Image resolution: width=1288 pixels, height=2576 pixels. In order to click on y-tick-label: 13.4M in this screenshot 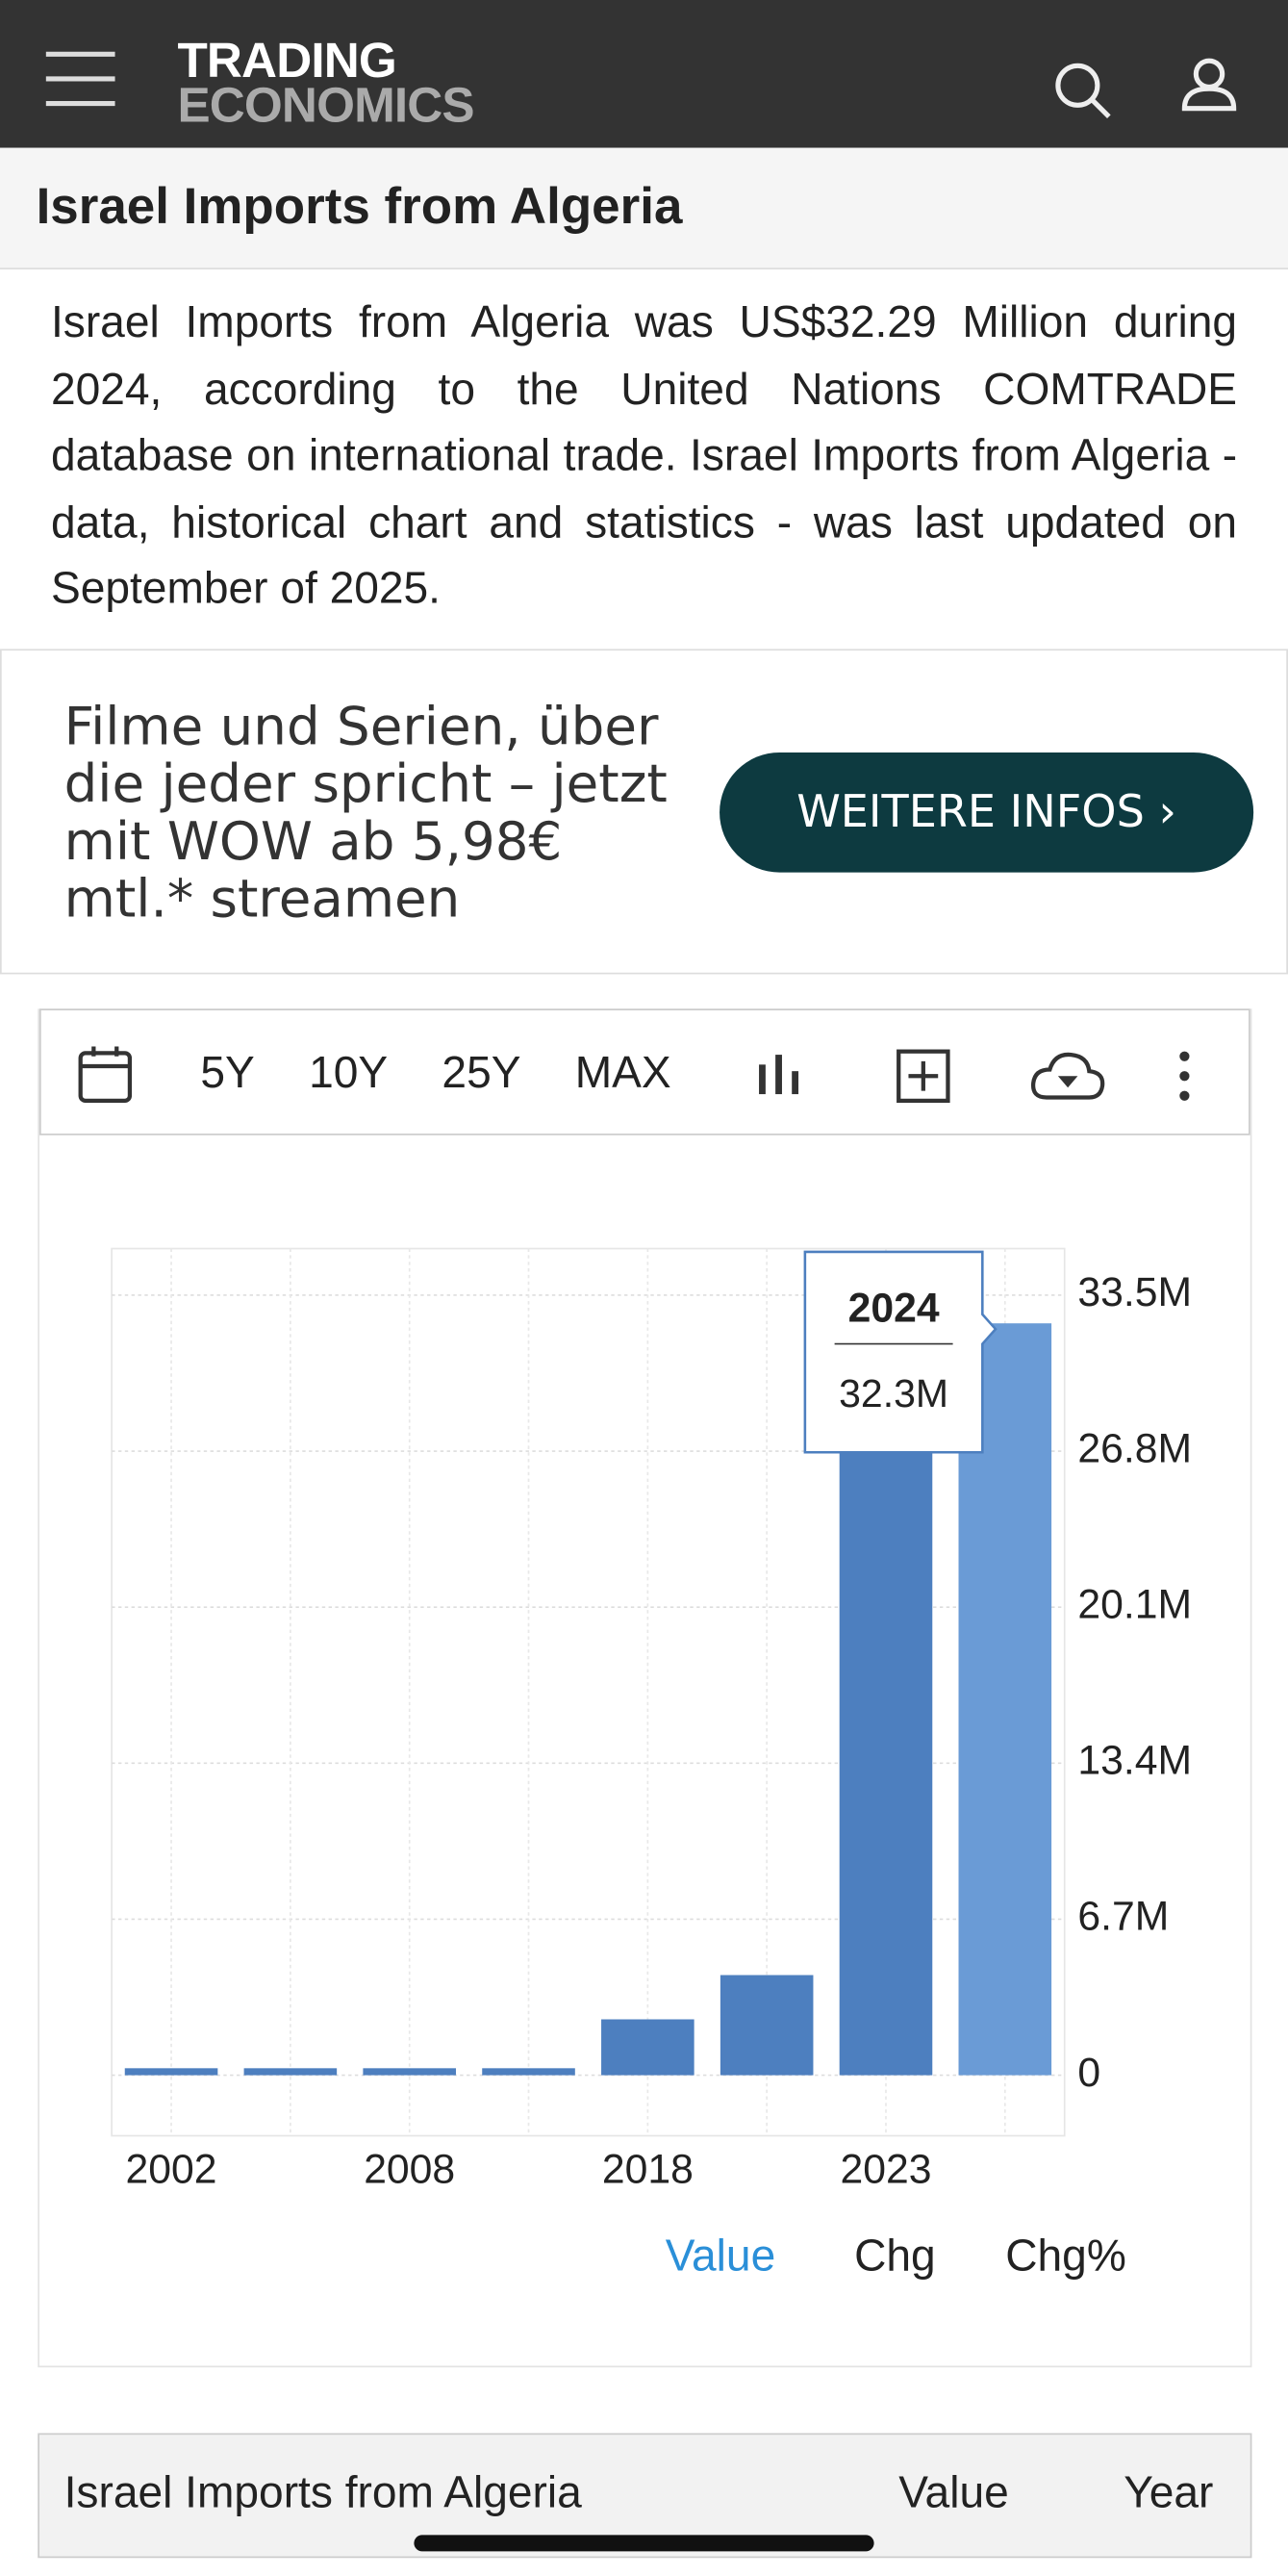, I will do `click(1134, 1761)`.